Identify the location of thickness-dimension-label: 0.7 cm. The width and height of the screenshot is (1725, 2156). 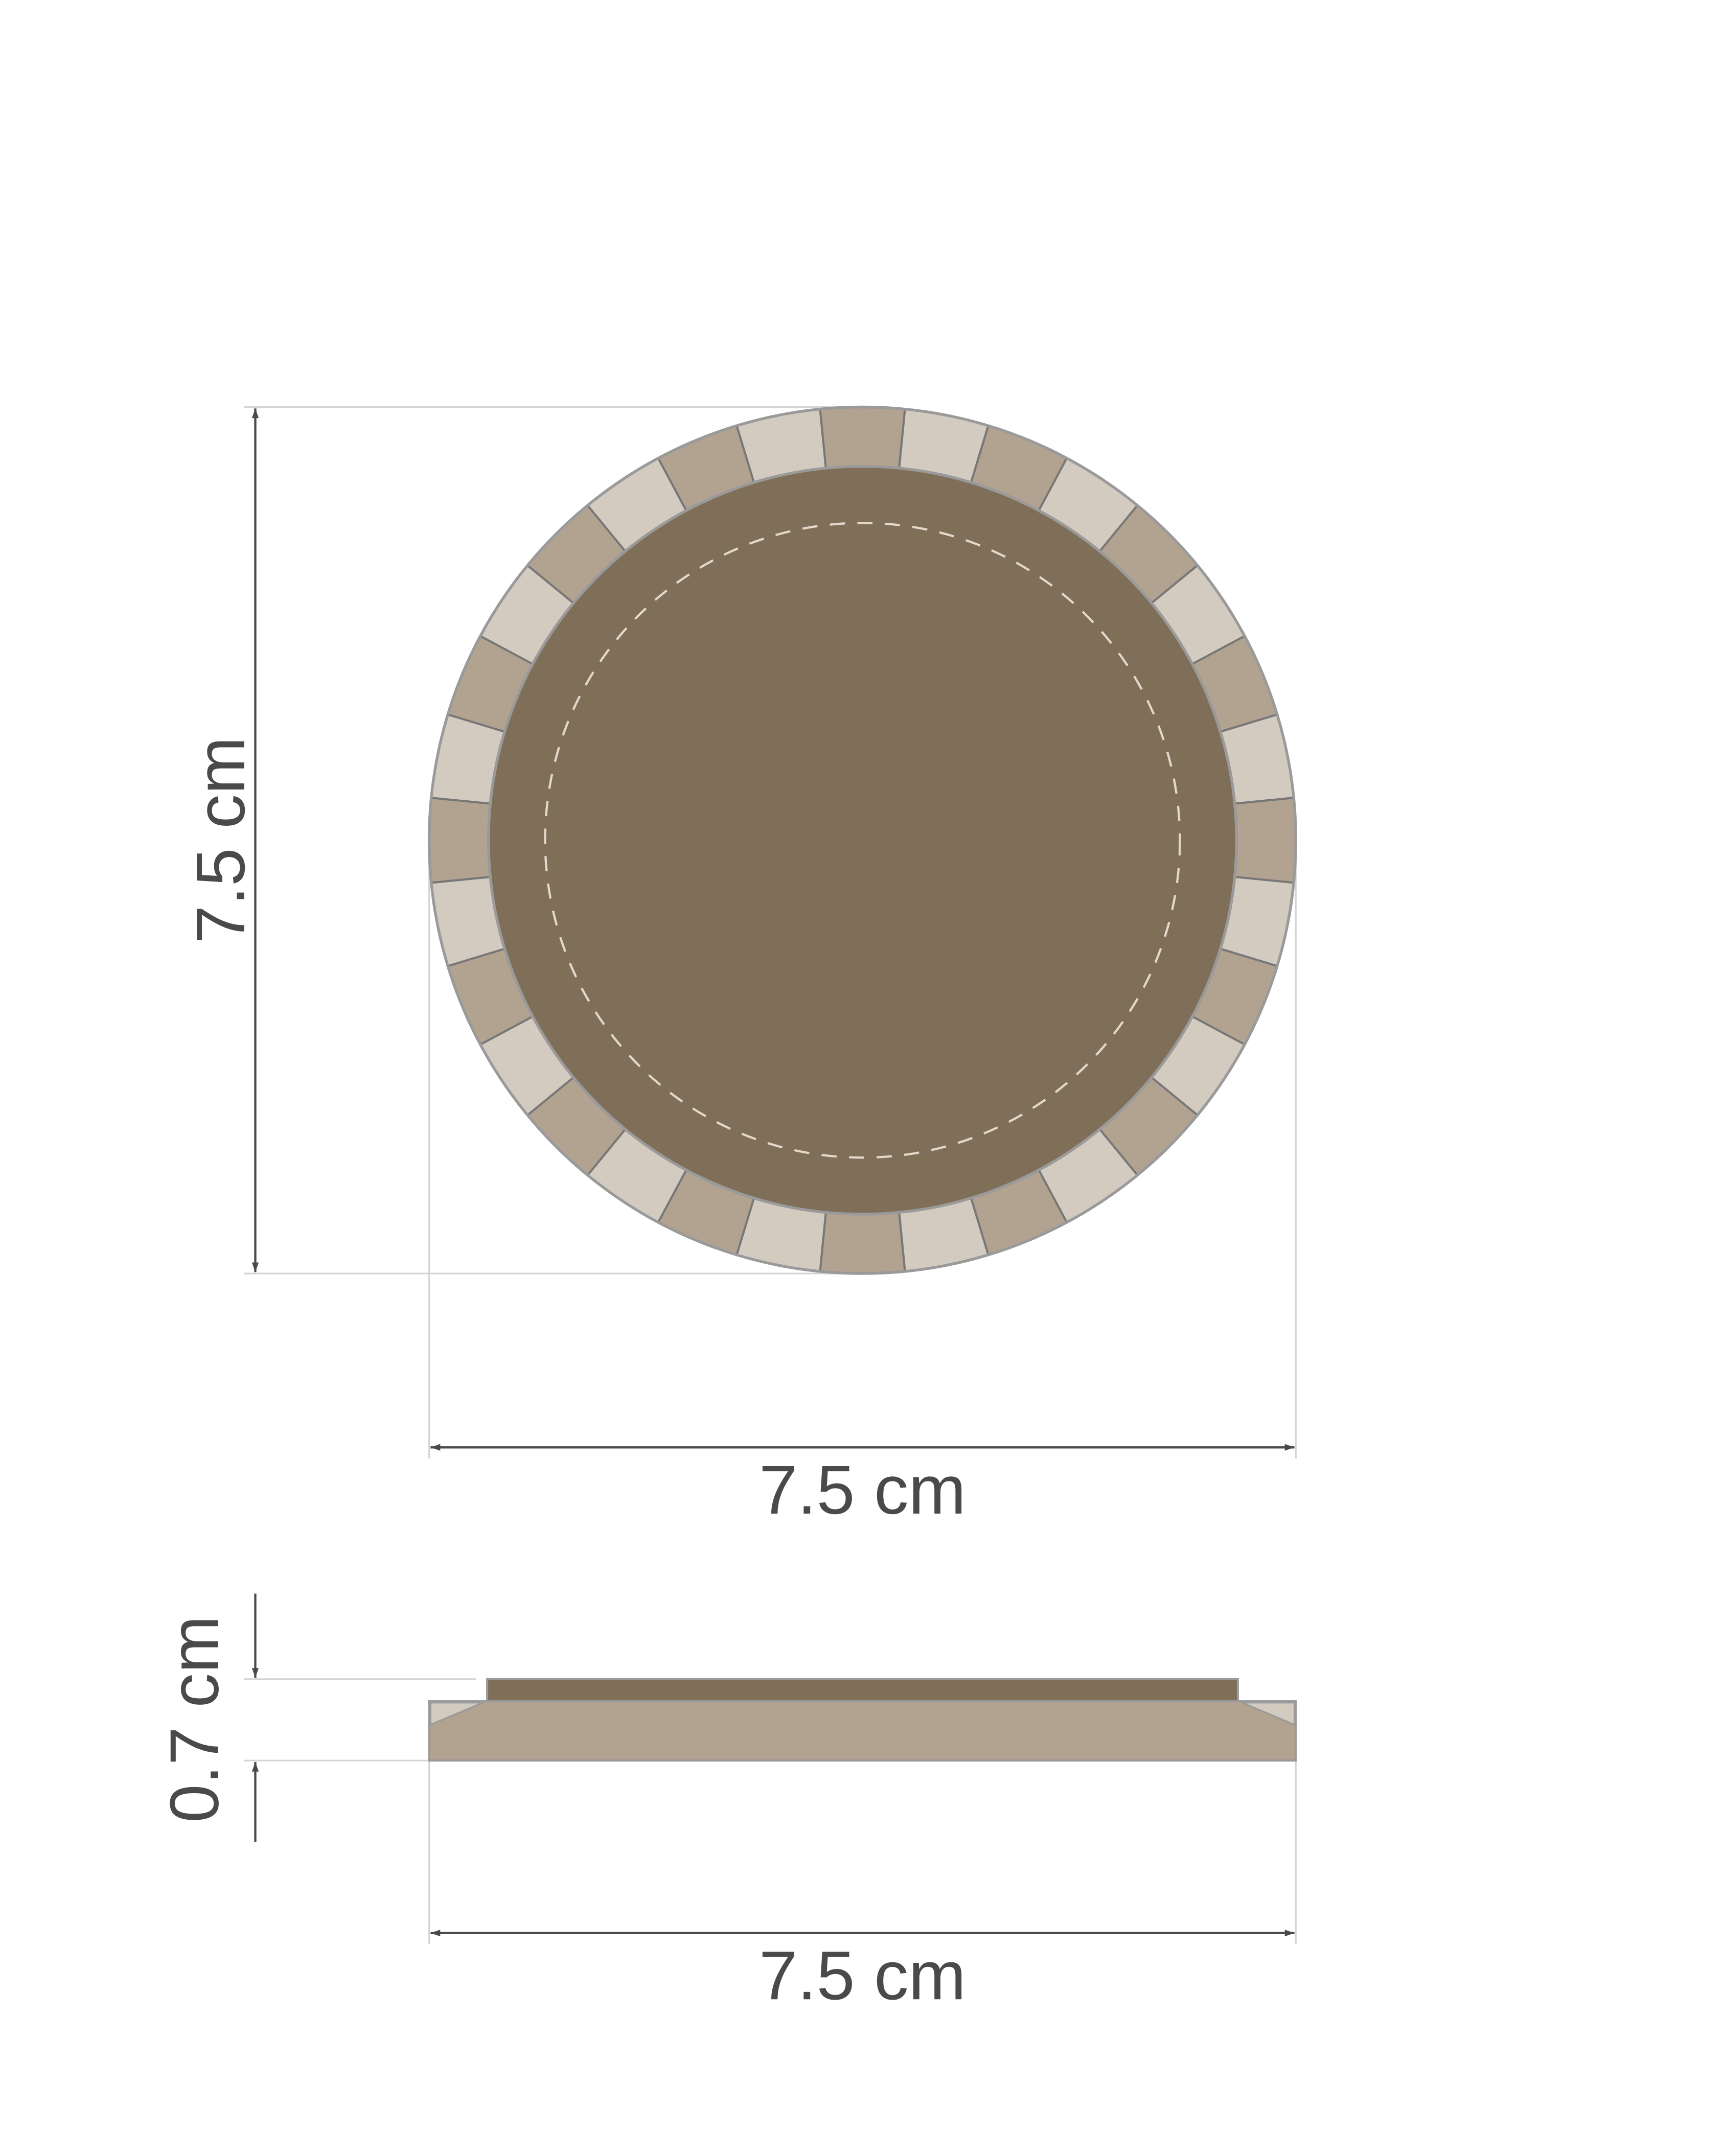
(194, 1719).